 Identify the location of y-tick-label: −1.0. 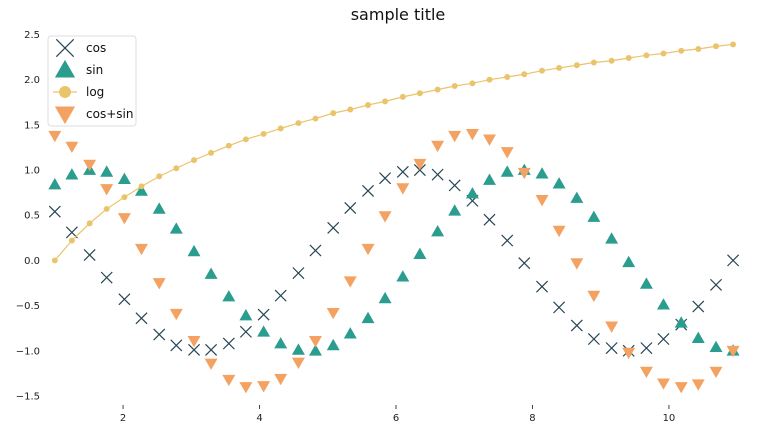
(28, 351).